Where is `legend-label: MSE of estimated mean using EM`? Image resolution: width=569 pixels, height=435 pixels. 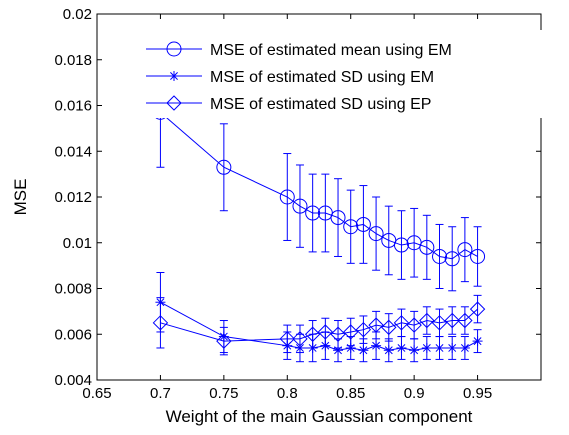 legend-label: MSE of estimated mean using EM is located at coordinates (331, 50).